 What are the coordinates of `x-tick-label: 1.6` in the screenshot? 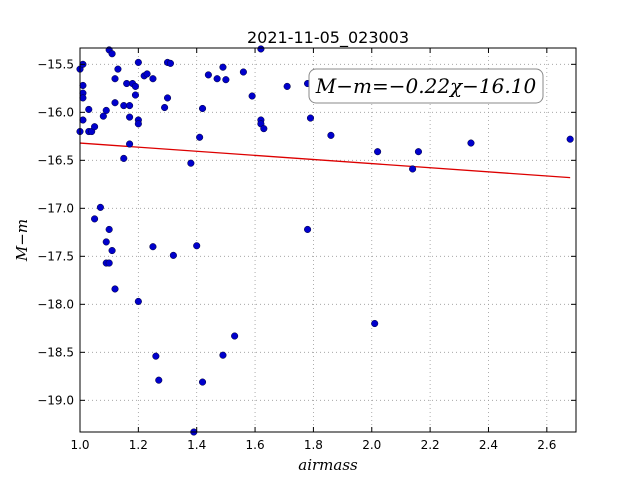 It's located at (255, 445).